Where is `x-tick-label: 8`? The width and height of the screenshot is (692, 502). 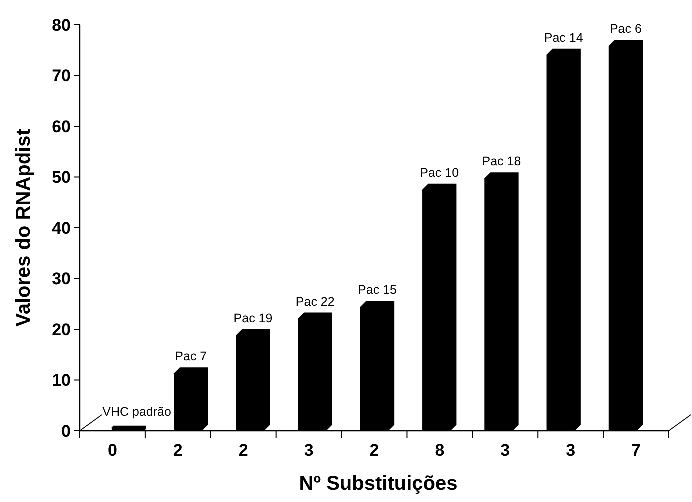
x-tick-label: 8 is located at coordinates (440, 450).